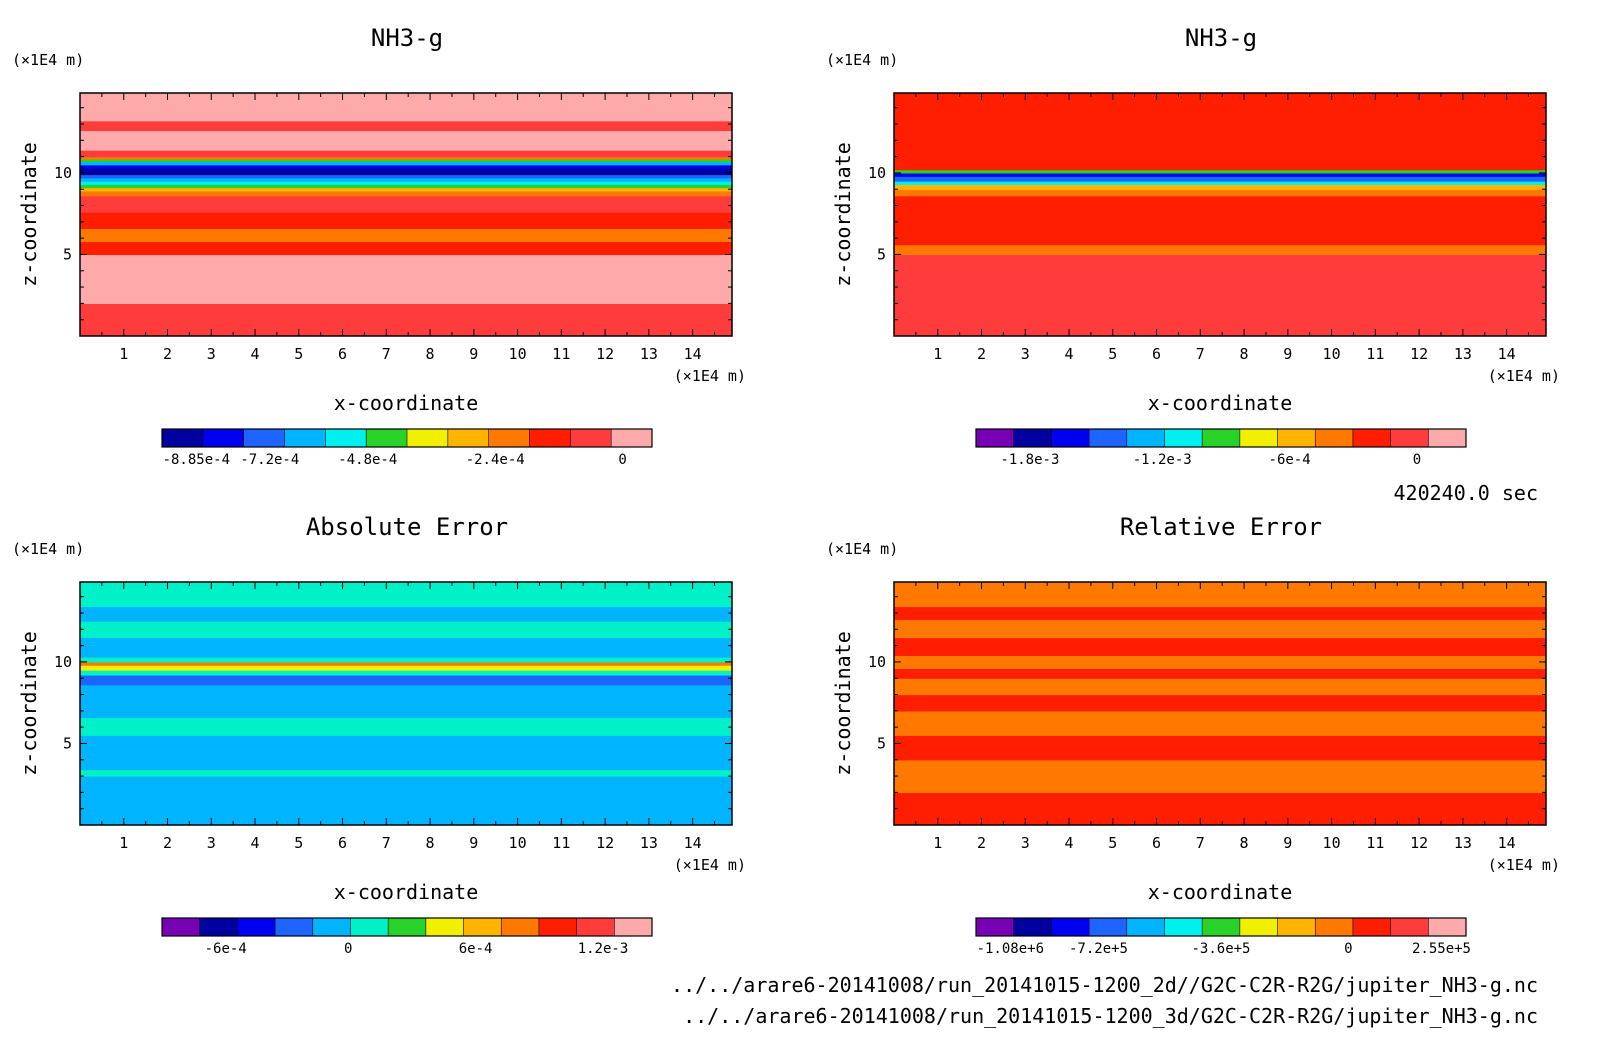 The image size is (1604, 1058). What do you see at coordinates (1463, 354) in the screenshot?
I see `x-tick-label: 13` at bounding box center [1463, 354].